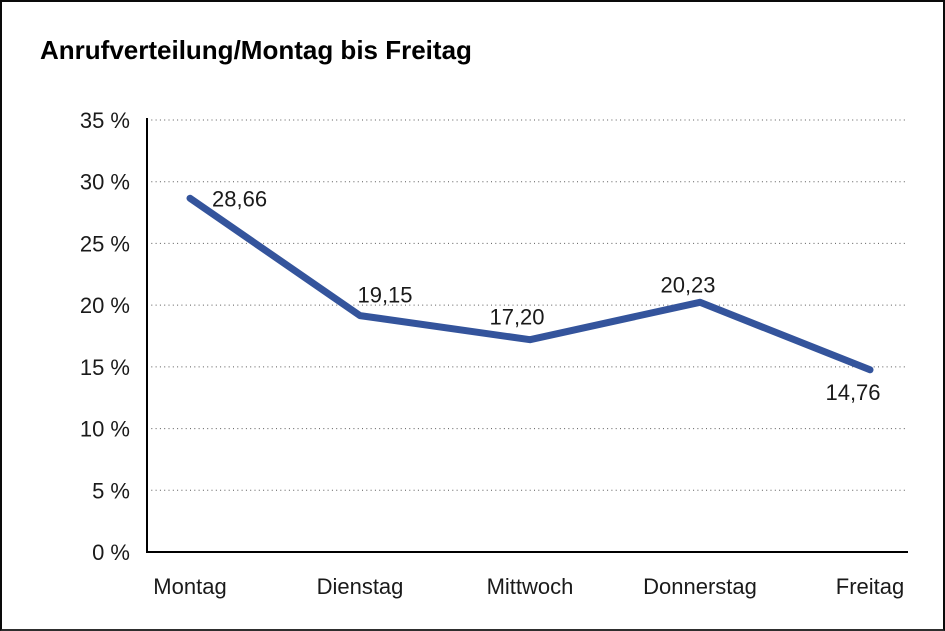 The width and height of the screenshot is (945, 631). Describe the element at coordinates (687, 284) in the screenshot. I see `data-point-label: 20,23` at that location.